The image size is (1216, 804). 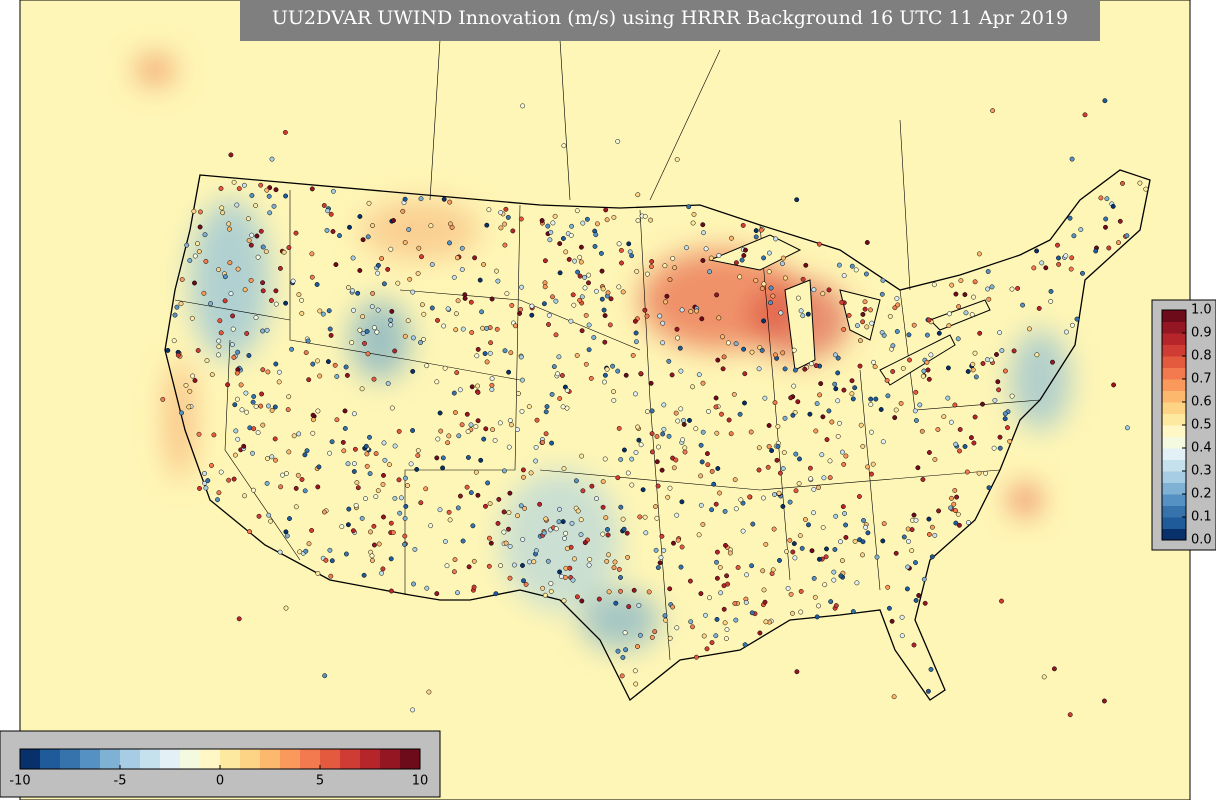 What do you see at coordinates (230, 759) in the screenshot?
I see `colorbar-segment` at bounding box center [230, 759].